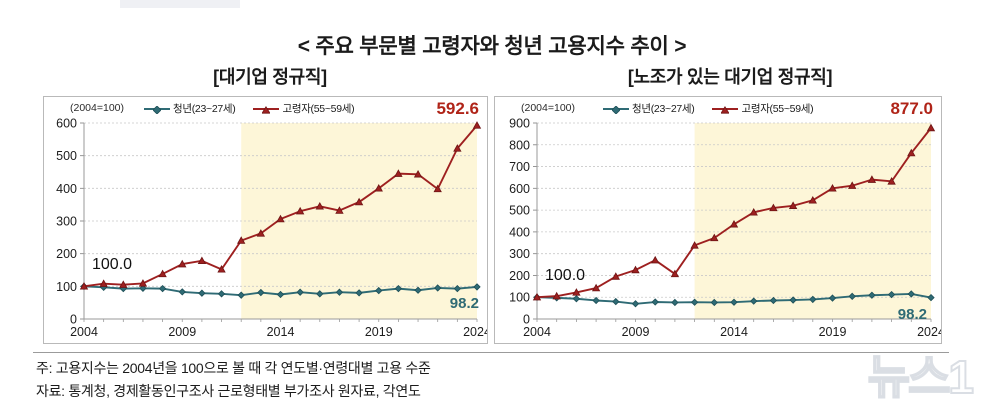 The image size is (984, 409). What do you see at coordinates (457, 108) in the screenshot?
I see `end-value-senior-left: 592.6` at bounding box center [457, 108].